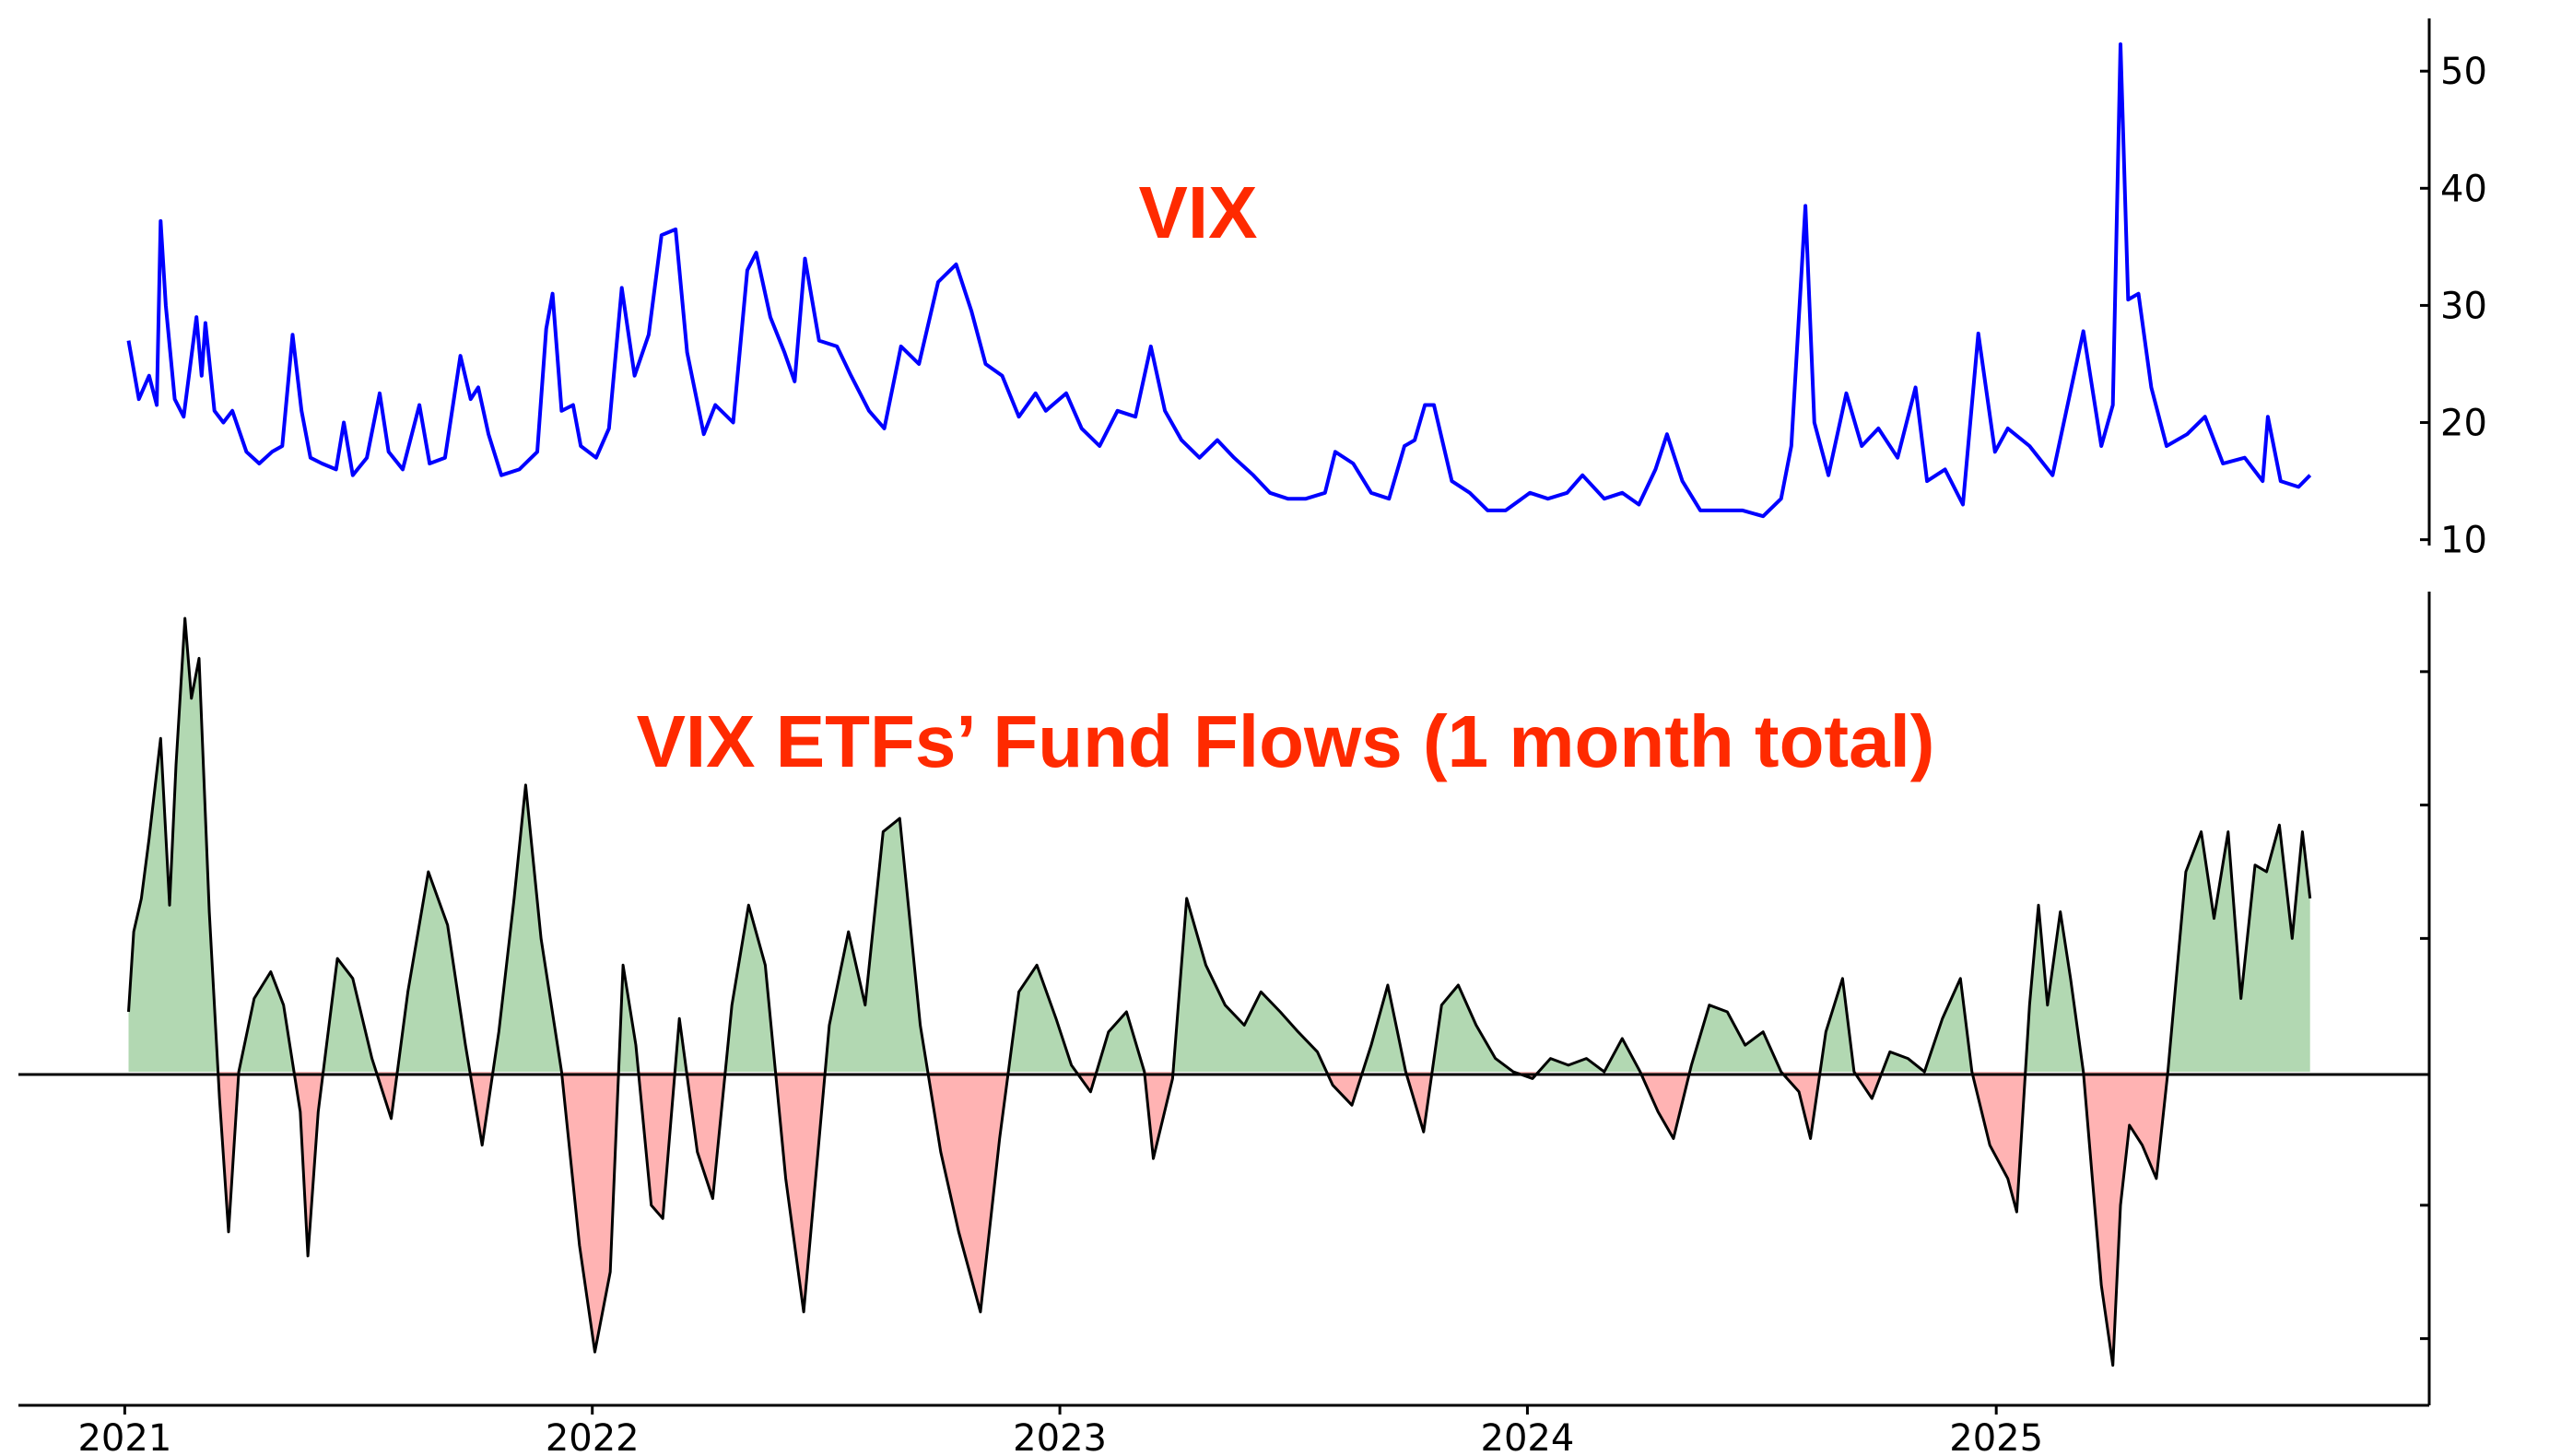  What do you see at coordinates (593, 1436) in the screenshot?
I see `x-tick-label-2022: 2022` at bounding box center [593, 1436].